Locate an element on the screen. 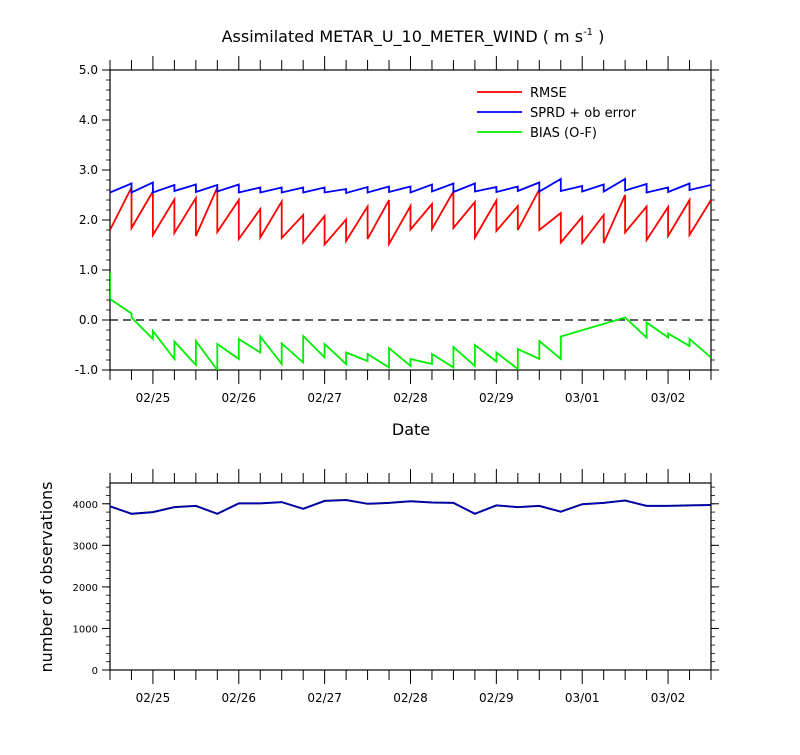  y-tick-label: 2.0 is located at coordinates (88, 220).